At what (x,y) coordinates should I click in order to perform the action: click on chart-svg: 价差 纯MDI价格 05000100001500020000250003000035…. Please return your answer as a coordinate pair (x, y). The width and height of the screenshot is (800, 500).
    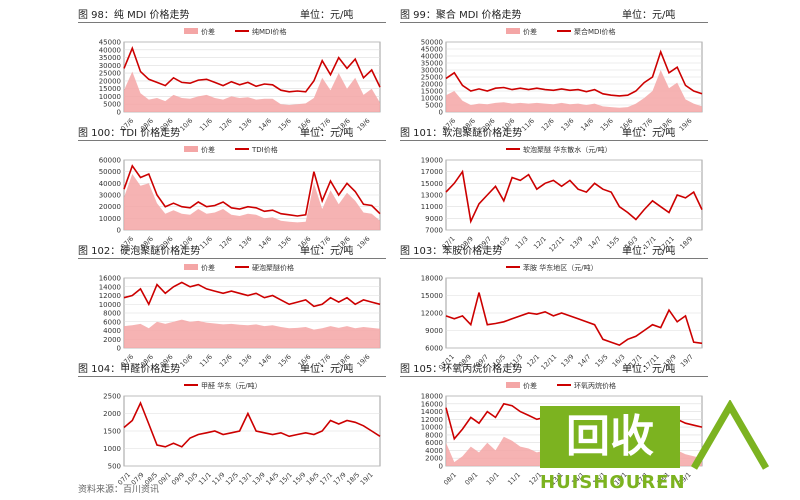
    Looking at the image, I should click on (240, 80).